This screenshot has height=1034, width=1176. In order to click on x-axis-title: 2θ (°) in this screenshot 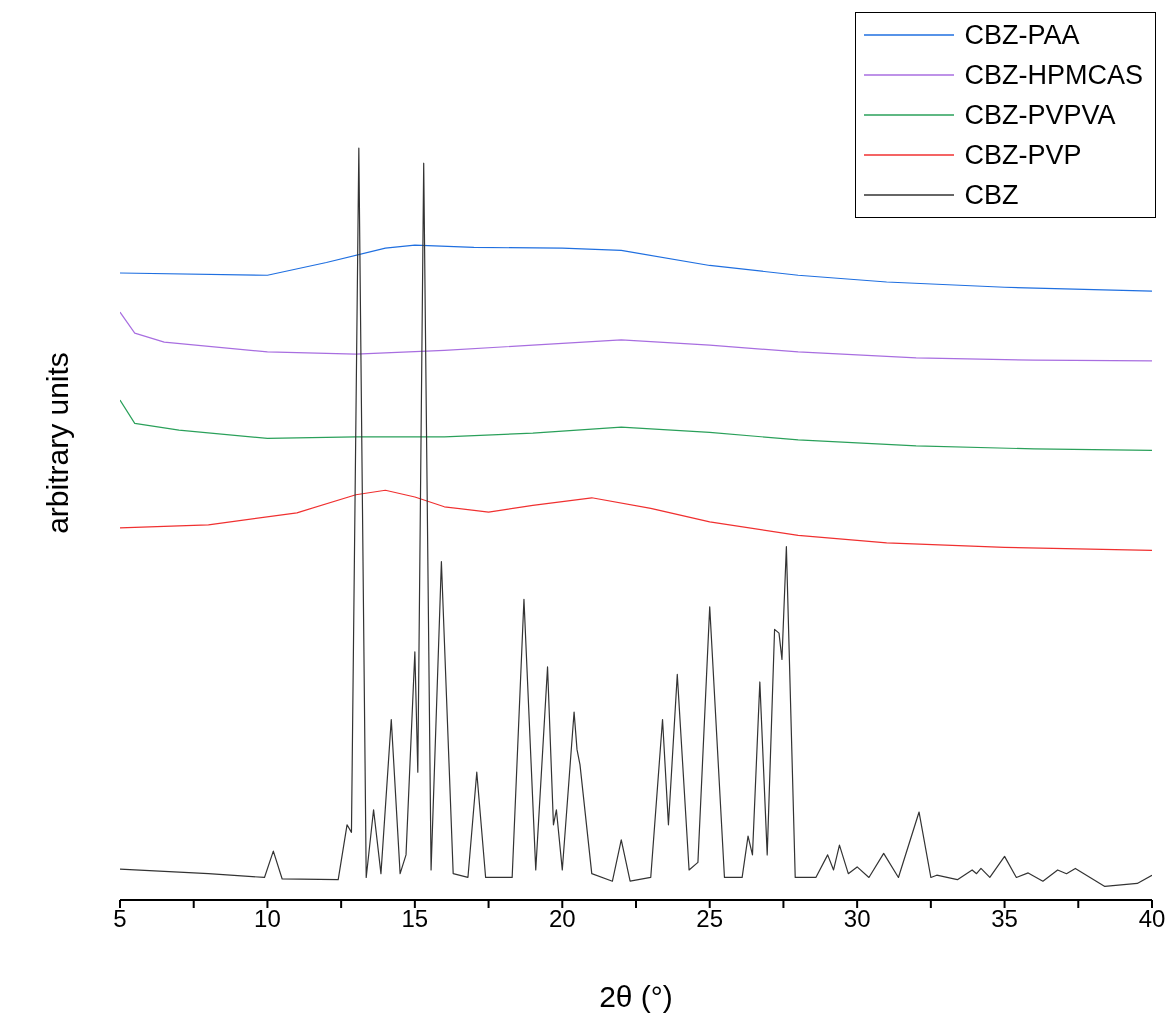, I will do `click(636, 997)`.